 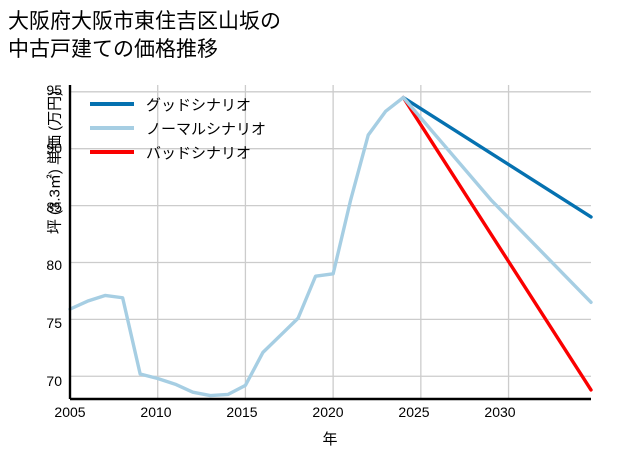 I want to click on legend-swatch-good-icon, so click(x=112, y=104).